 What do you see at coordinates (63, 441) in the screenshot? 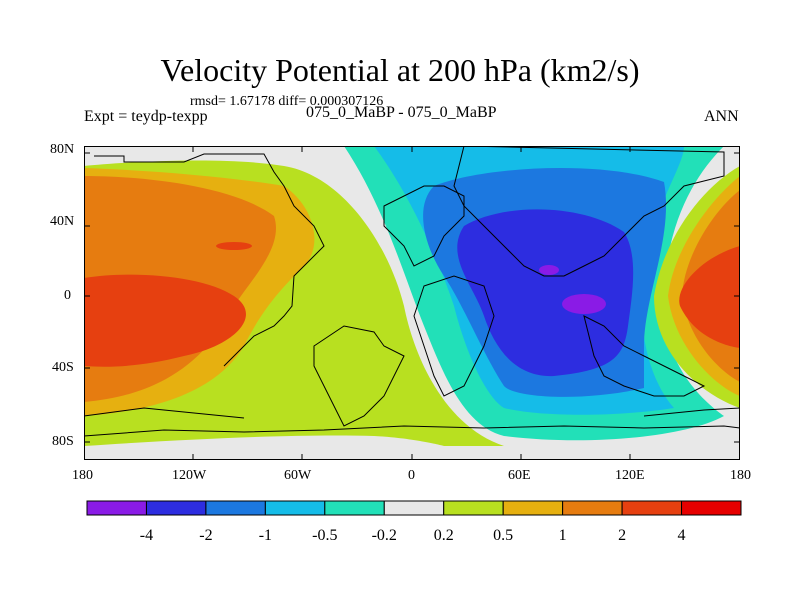
I see `lat-label-80s: 80S` at bounding box center [63, 441].